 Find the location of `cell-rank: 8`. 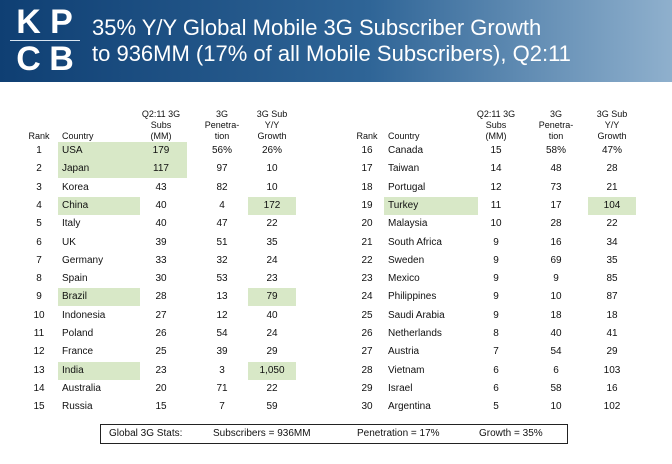

cell-rank: 8 is located at coordinates (39, 279).